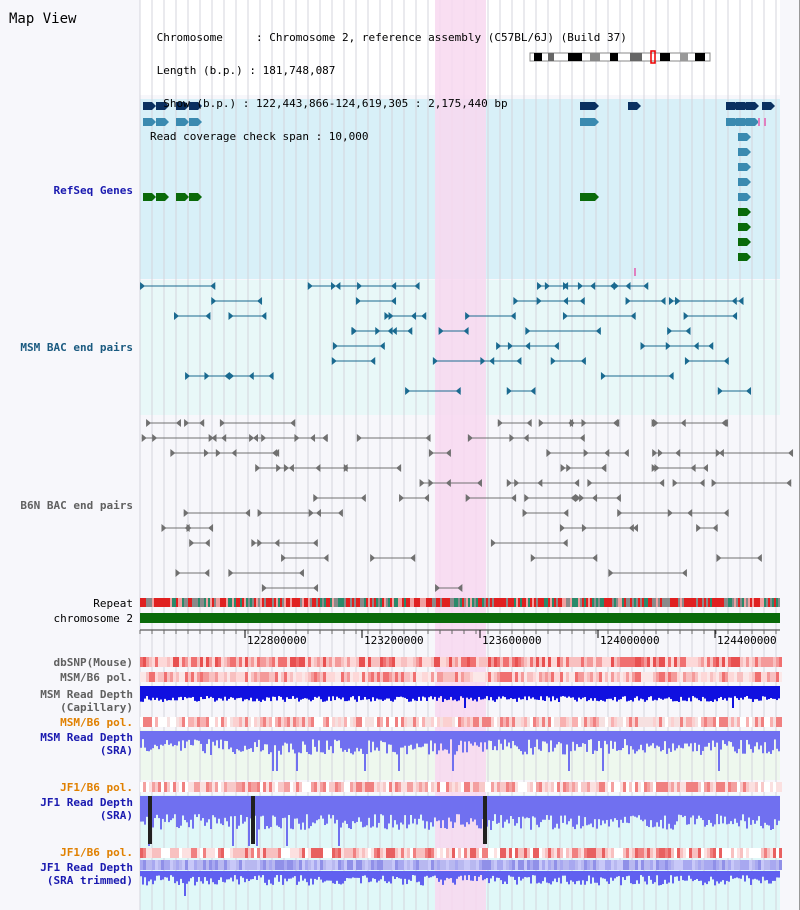 This screenshot has width=800, height=910. What do you see at coordinates (113, 603) in the screenshot?
I see `track-label-repeat: Repeat` at bounding box center [113, 603].